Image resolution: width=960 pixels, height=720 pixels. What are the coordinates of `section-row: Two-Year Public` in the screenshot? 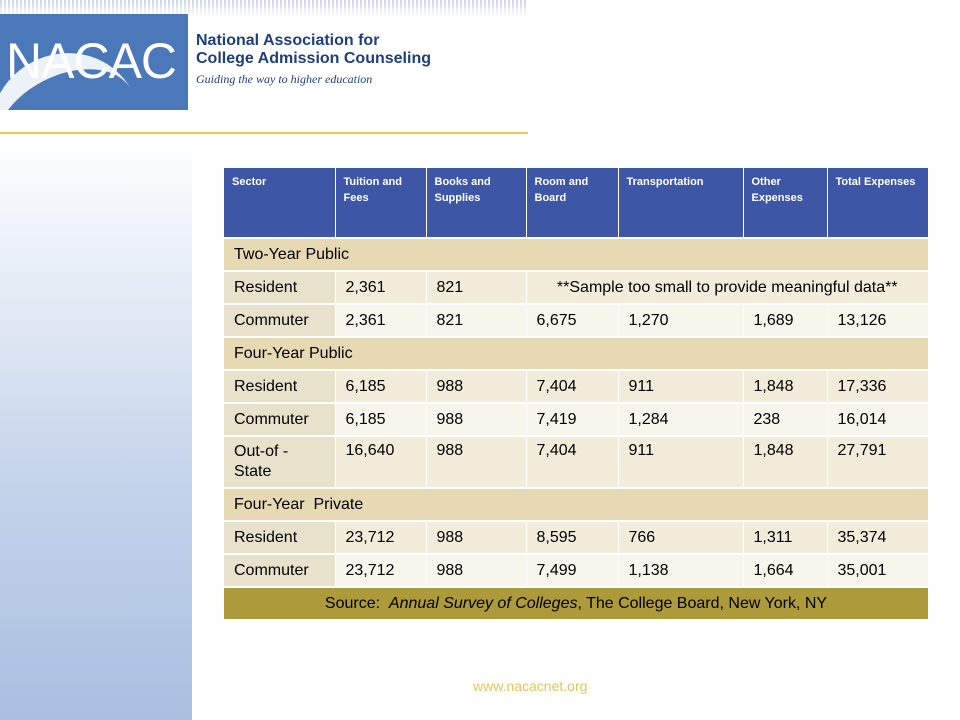 It's located at (576, 254).